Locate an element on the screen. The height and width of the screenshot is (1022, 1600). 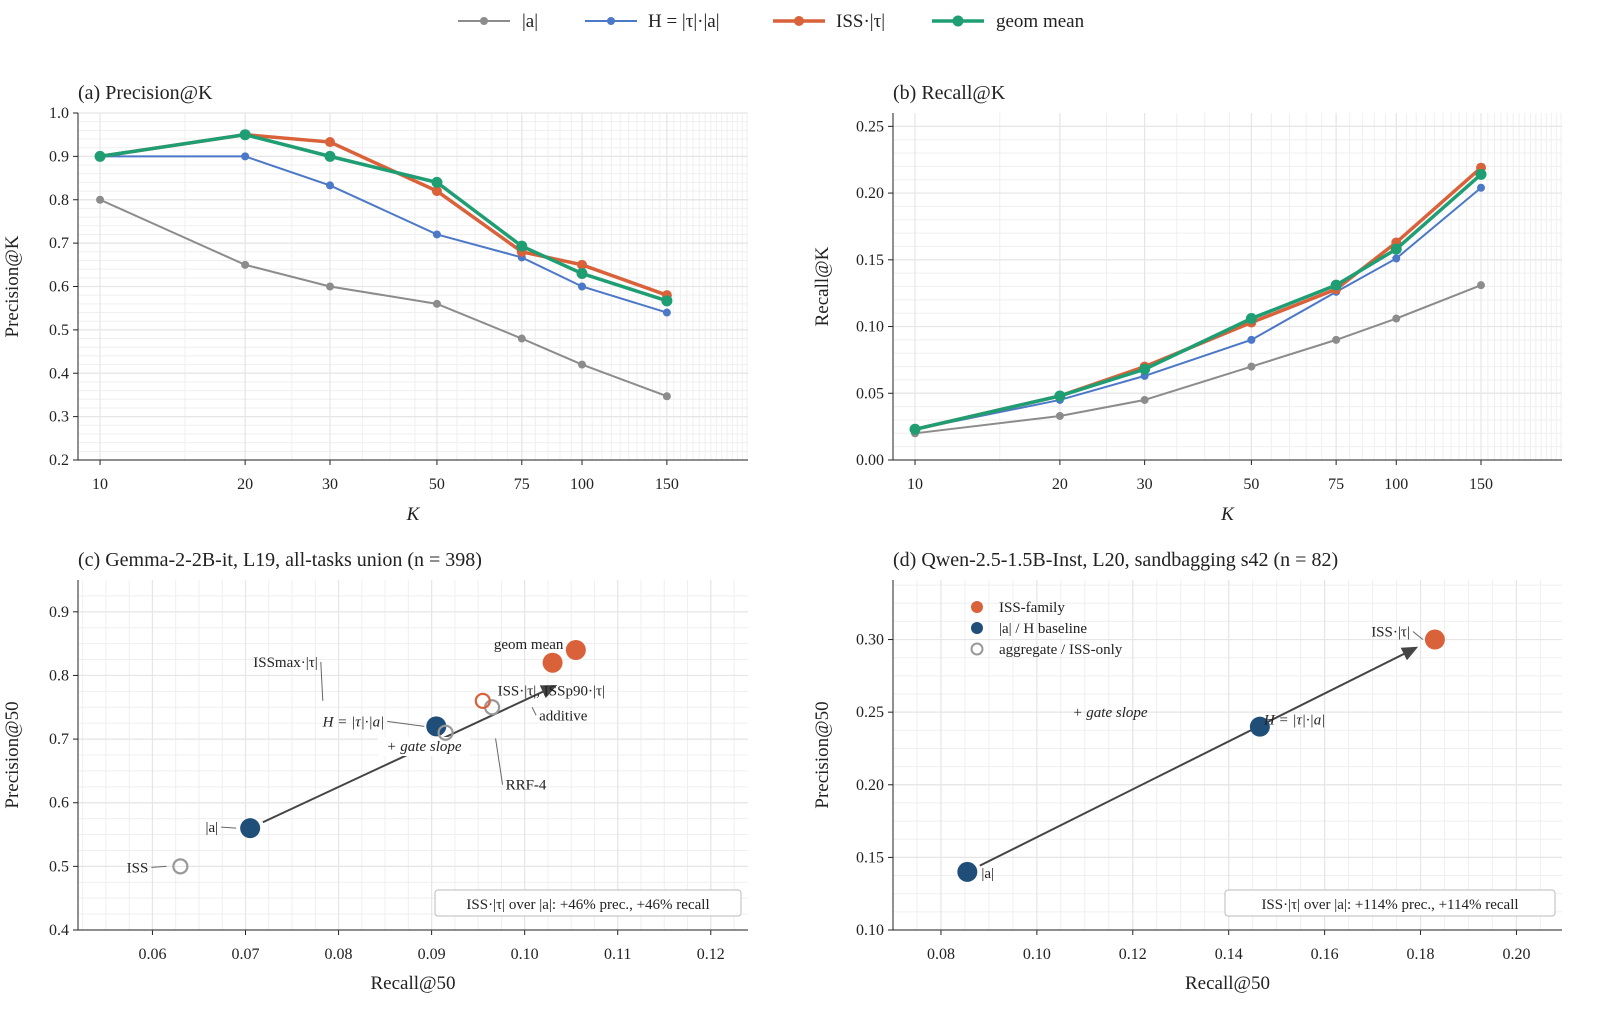
arrow-head-icon is located at coordinates (1409, 653).